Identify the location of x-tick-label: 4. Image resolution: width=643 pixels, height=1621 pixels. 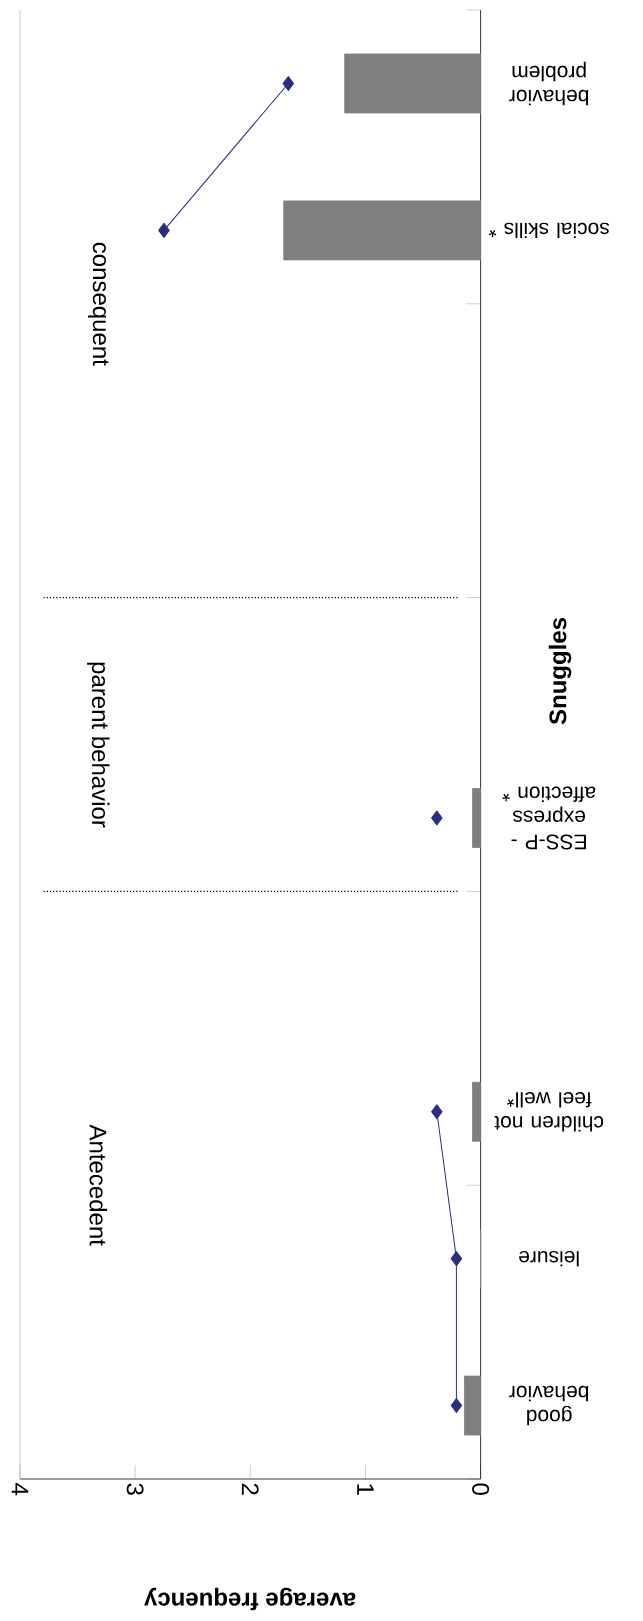
(20, 1489).